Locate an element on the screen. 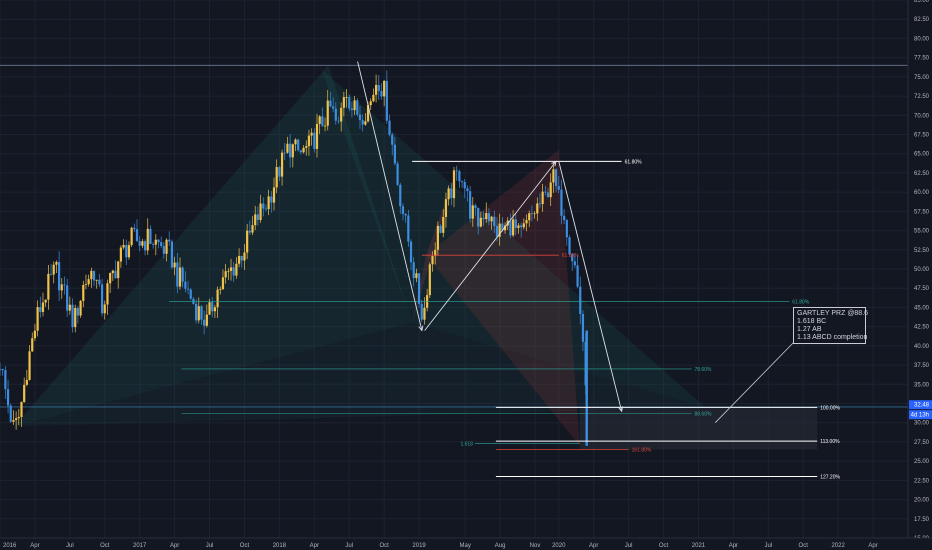 The width and height of the screenshot is (932, 550). y-tick-label: 40.00 is located at coordinates (922, 347).